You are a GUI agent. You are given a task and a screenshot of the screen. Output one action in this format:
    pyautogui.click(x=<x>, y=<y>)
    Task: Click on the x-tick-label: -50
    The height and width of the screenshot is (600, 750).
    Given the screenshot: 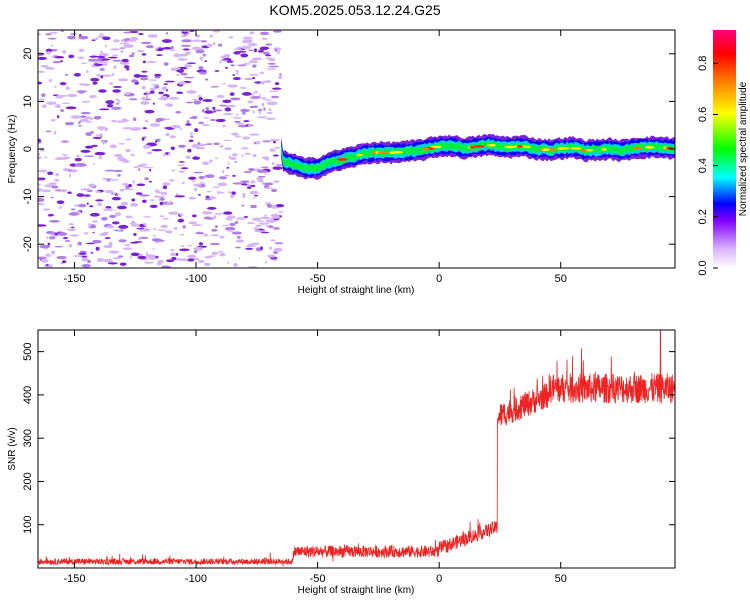 What is the action you would take?
    pyautogui.click(x=318, y=279)
    